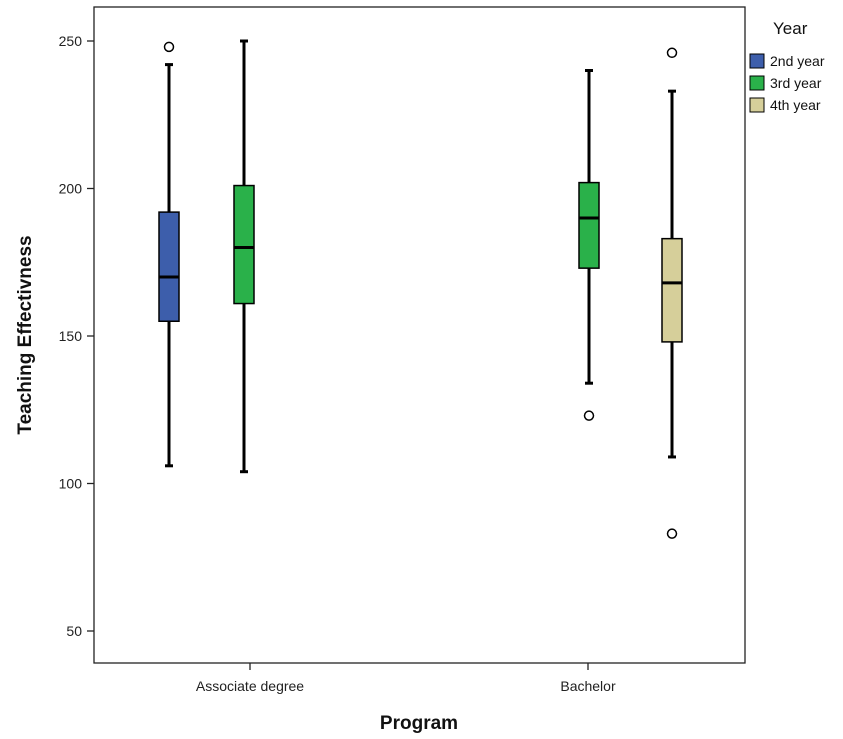  Describe the element at coordinates (588, 686) in the screenshot. I see `x-tick-label: Bachelor` at that location.